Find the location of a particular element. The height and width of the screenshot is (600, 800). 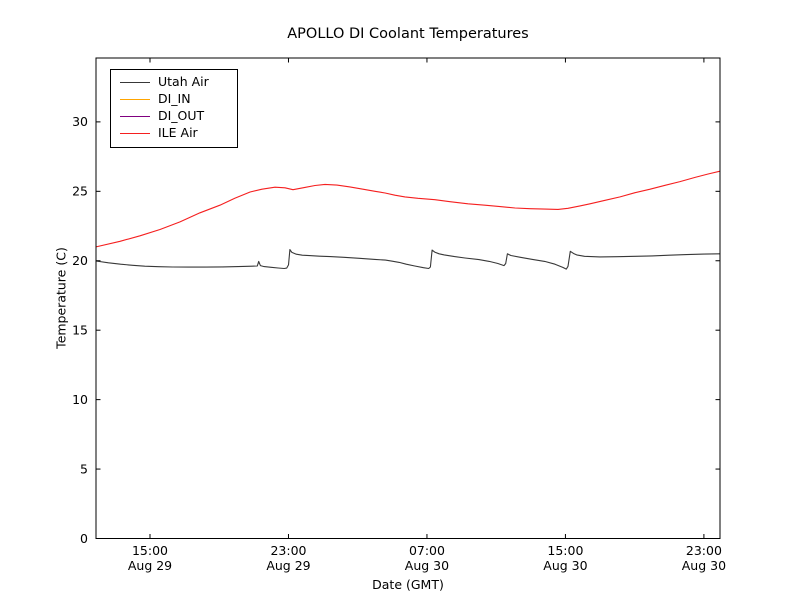

y-tick-label: 25 is located at coordinates (80, 191).